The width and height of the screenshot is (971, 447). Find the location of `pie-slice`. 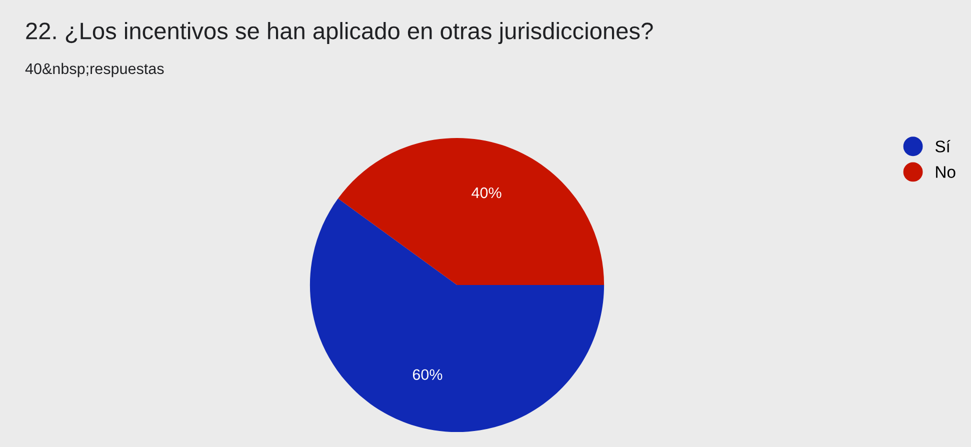

pie-slice is located at coordinates (471, 211).